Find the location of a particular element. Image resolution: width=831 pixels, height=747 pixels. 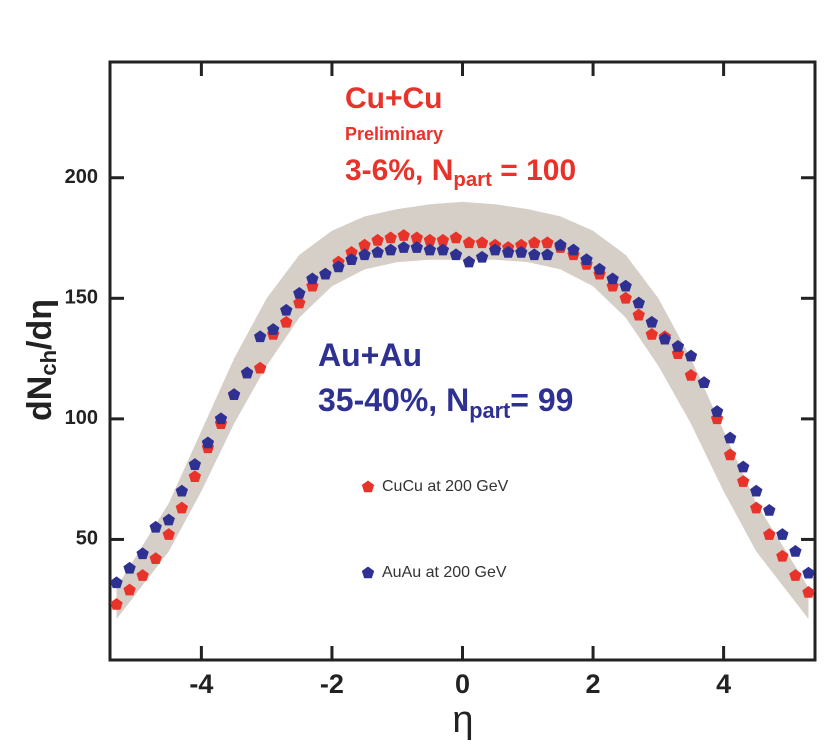

legend-label: AuAu at 200 GeV is located at coordinates (444, 572).